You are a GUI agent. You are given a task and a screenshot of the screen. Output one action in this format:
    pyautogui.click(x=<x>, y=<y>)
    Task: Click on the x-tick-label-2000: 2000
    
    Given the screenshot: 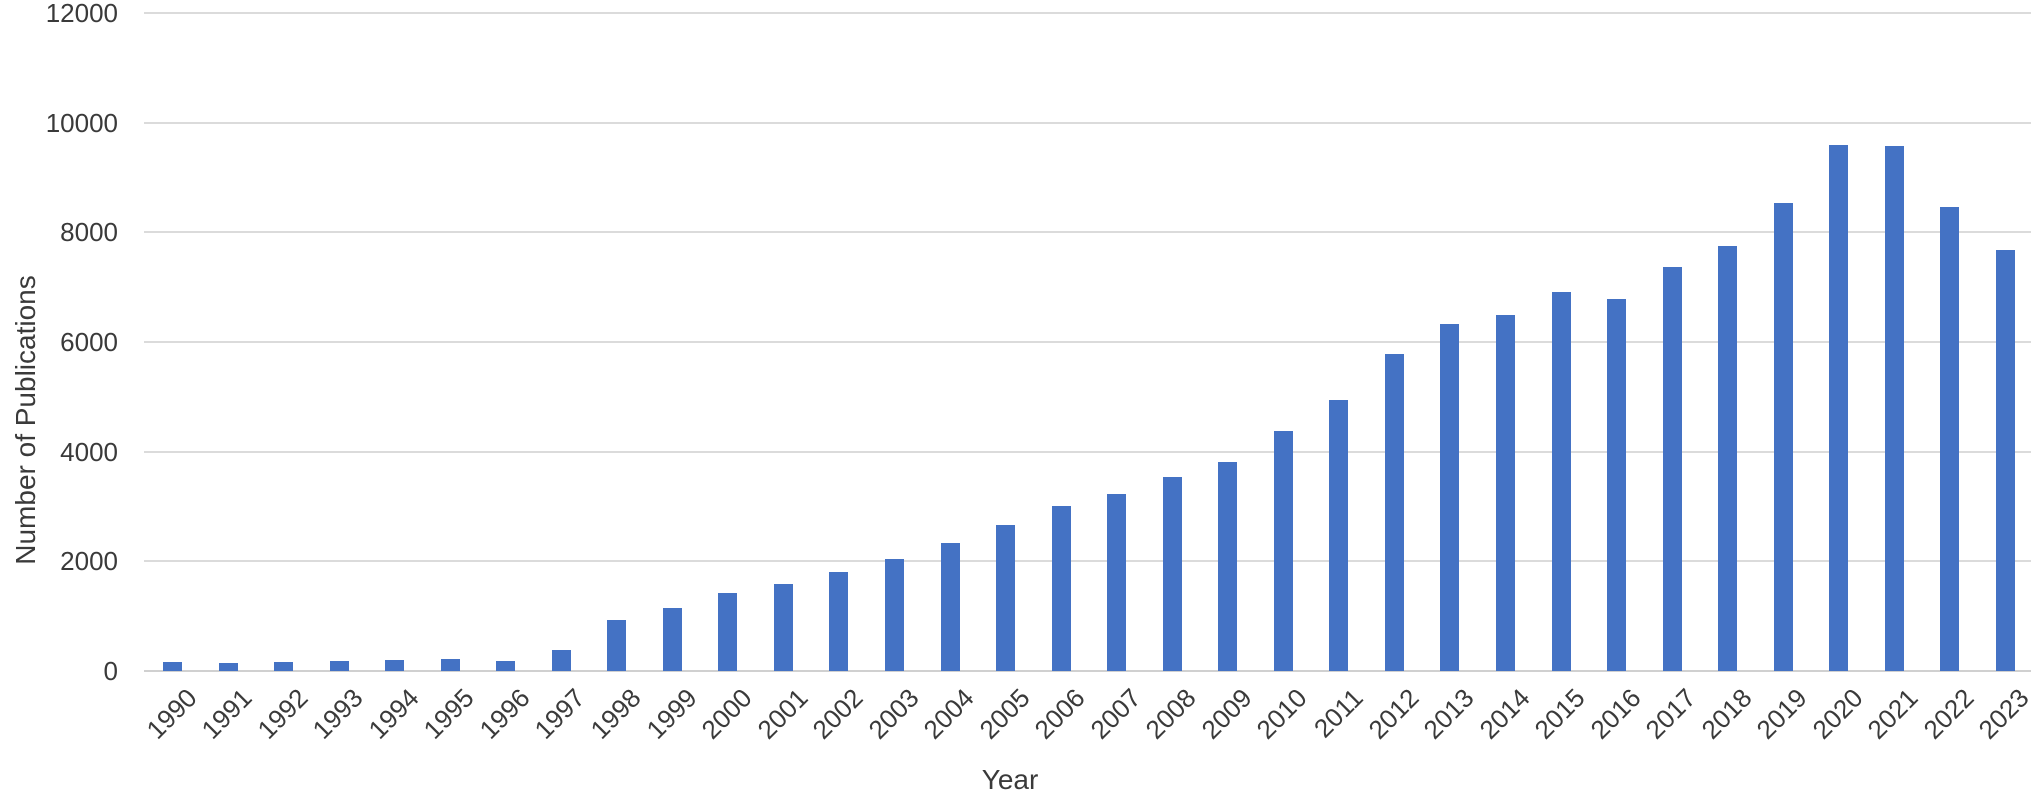 What is the action you would take?
    pyautogui.click(x=726, y=713)
    